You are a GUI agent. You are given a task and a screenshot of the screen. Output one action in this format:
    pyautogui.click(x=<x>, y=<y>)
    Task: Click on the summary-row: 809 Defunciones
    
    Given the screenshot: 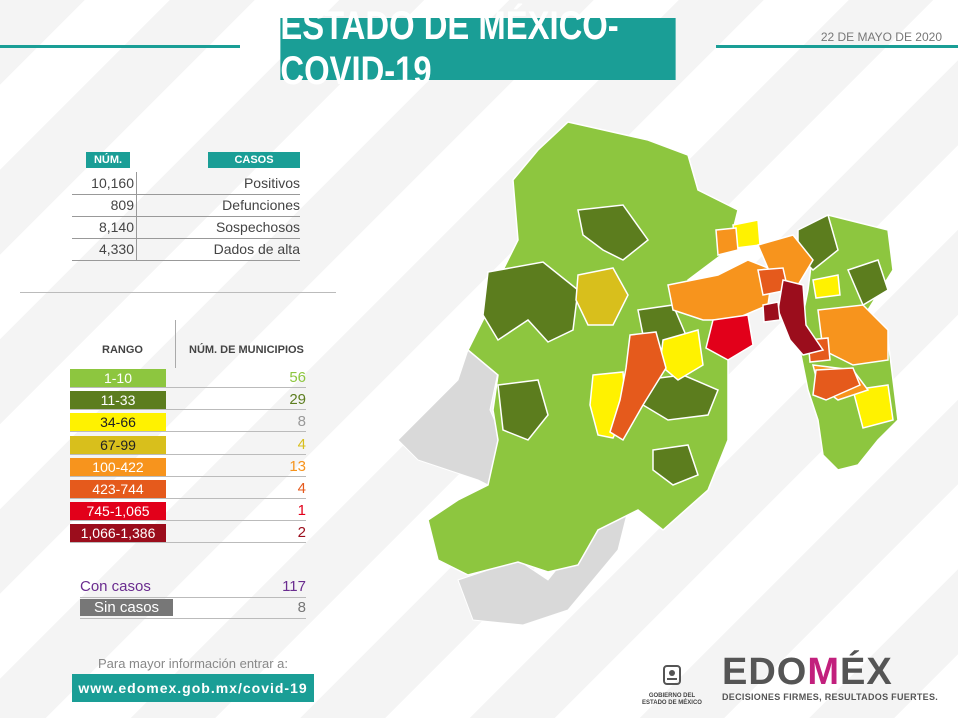 What is the action you would take?
    pyautogui.click(x=186, y=205)
    